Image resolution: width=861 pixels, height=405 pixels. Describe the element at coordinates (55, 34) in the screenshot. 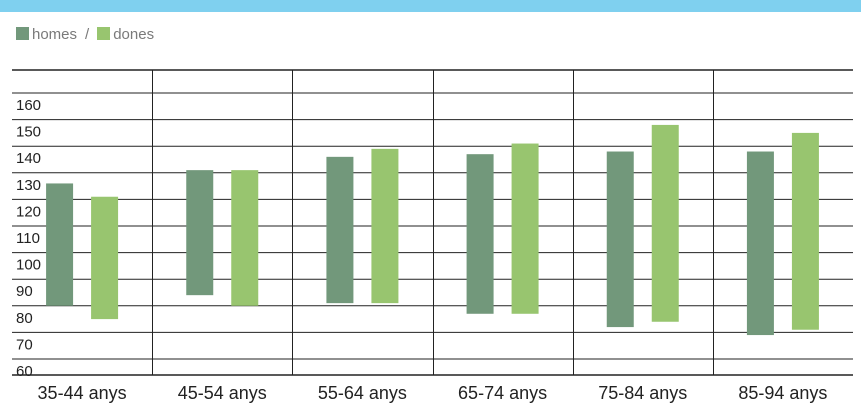

I see `legend-label-homes: homes` at that location.